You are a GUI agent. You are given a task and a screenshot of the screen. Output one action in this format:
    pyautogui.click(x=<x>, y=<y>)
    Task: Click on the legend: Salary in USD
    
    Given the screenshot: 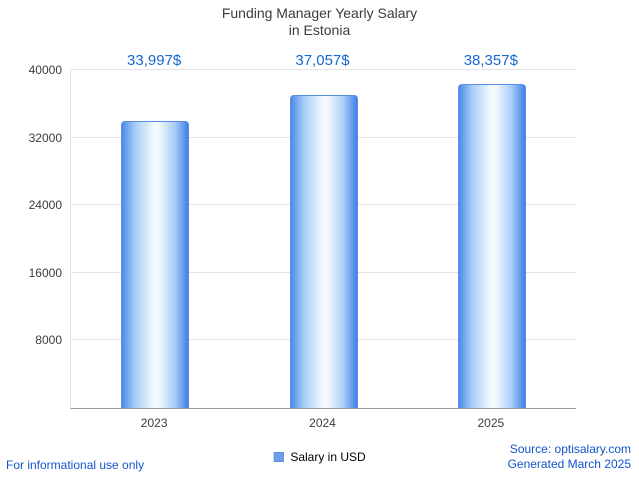 What is the action you would take?
    pyautogui.click(x=319, y=457)
    